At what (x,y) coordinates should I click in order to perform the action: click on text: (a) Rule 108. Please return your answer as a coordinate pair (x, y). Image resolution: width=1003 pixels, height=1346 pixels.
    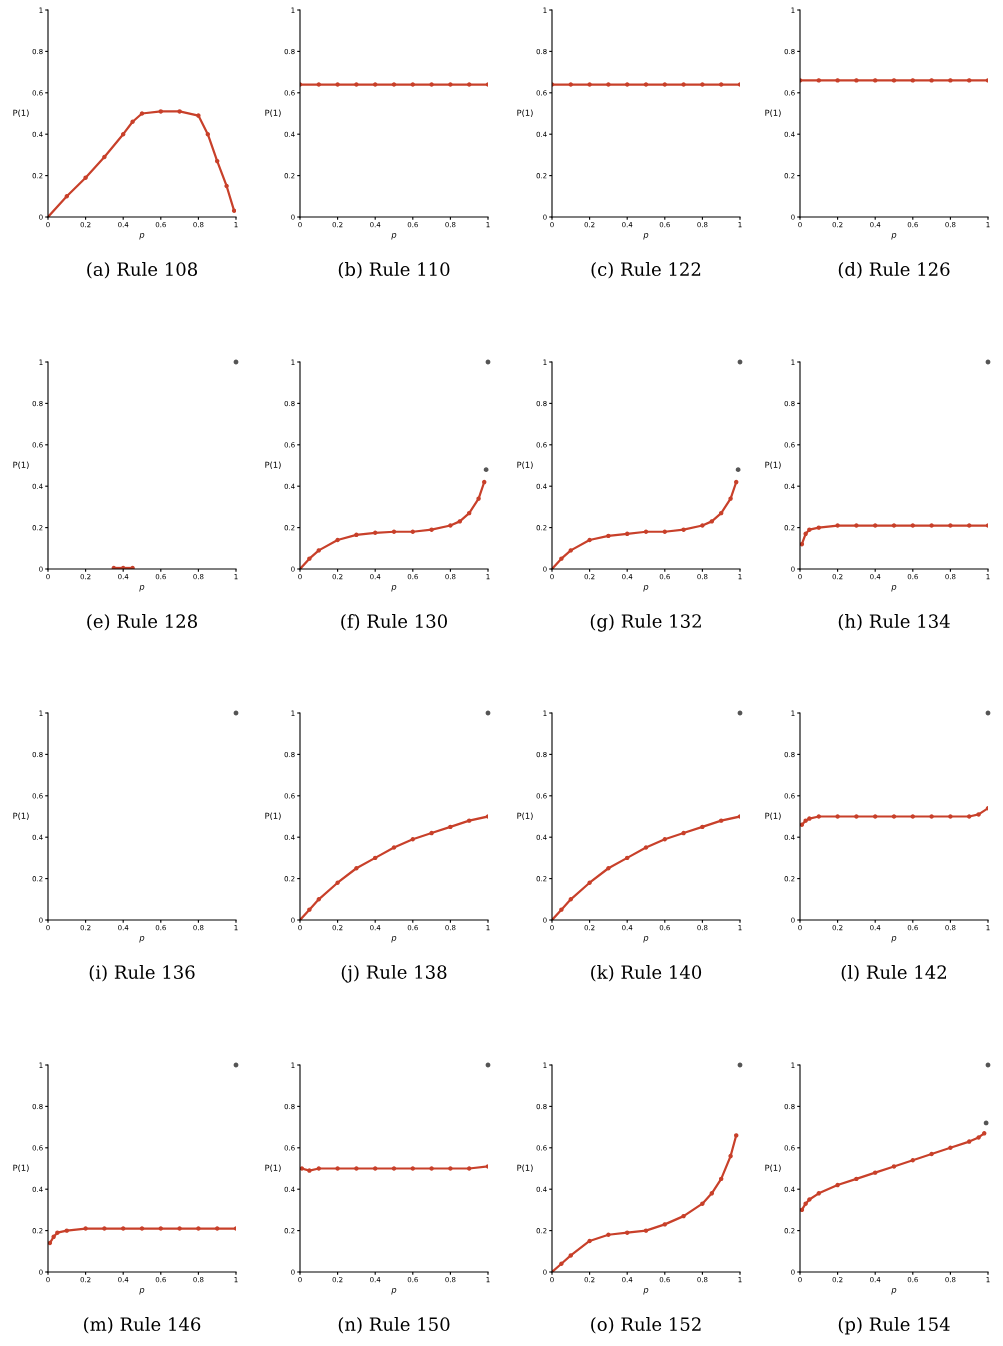
    Looking at the image, I should click on (142, 270).